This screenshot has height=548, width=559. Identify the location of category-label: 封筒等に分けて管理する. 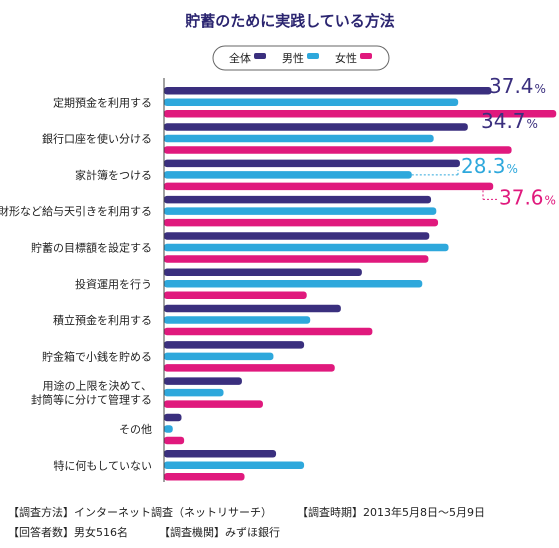
(91, 400).